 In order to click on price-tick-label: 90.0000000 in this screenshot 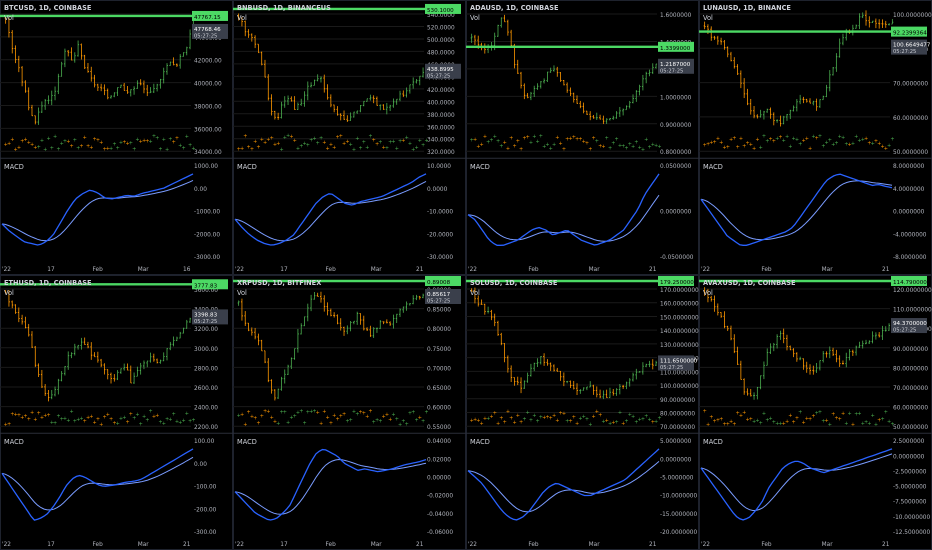, I will do `click(910, 350)`.